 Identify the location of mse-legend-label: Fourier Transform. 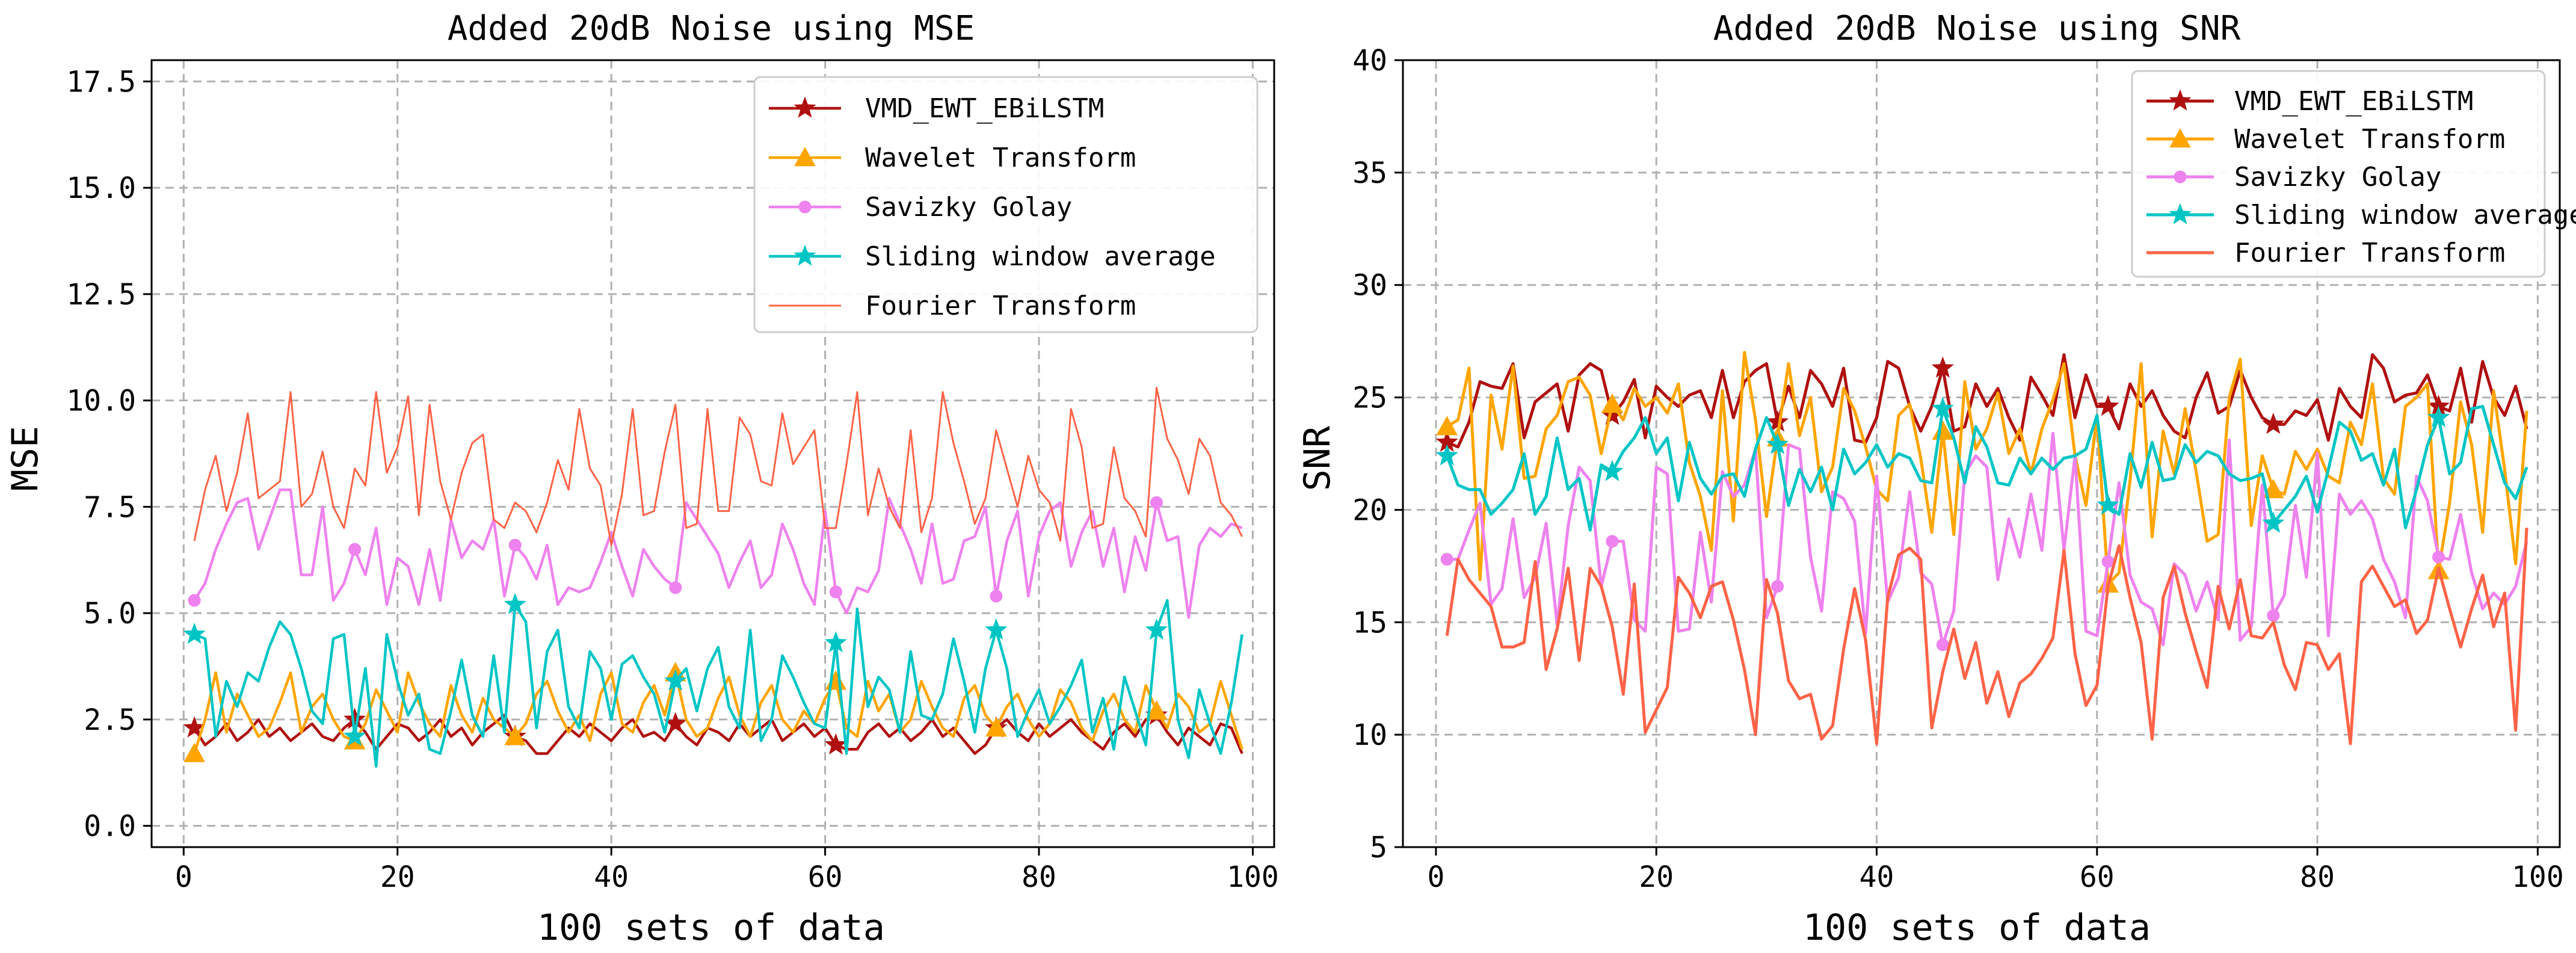
(1000, 306).